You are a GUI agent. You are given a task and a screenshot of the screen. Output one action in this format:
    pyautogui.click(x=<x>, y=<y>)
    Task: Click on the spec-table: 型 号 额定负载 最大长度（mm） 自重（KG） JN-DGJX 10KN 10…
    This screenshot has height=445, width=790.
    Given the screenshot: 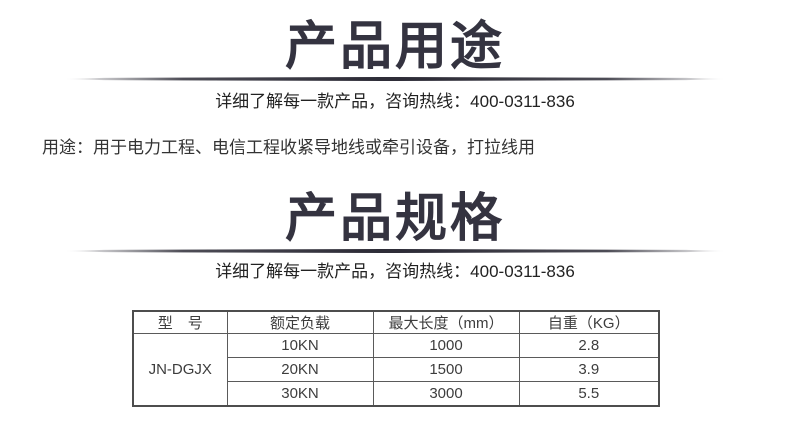 What is the action you would take?
    pyautogui.click(x=396, y=358)
    